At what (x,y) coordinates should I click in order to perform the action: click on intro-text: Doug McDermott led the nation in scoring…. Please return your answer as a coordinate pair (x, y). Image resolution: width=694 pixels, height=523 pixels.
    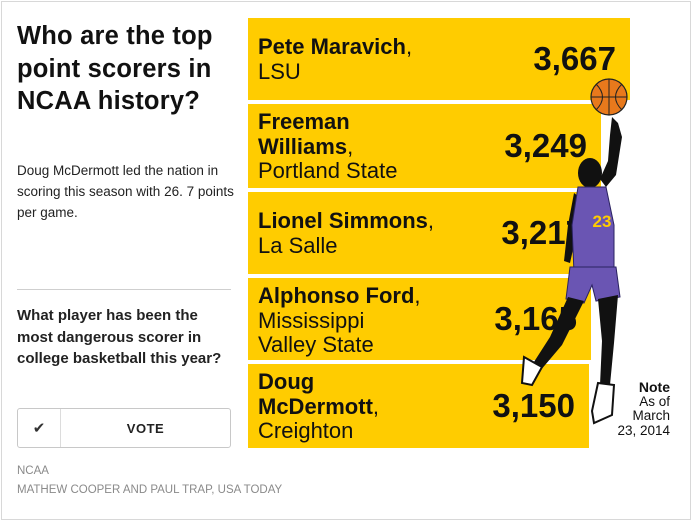
    Looking at the image, I should click on (125, 191).